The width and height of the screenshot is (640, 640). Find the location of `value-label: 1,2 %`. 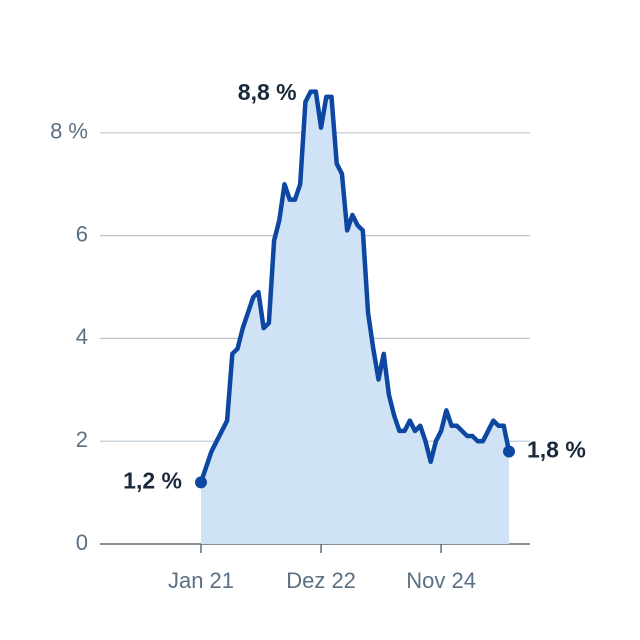

value-label: 1,2 % is located at coordinates (152, 480).